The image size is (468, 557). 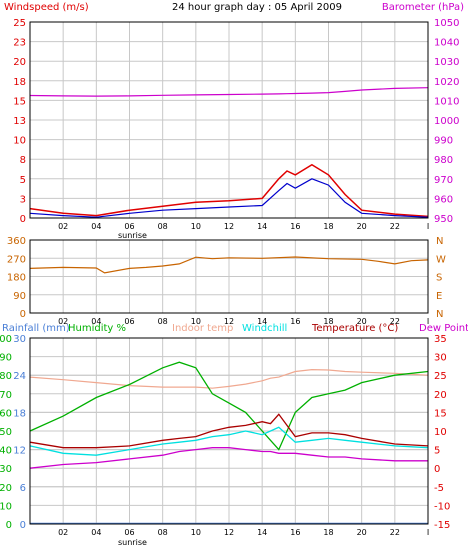 I want to click on barometer-ytick-label: 950, so click(x=443, y=219).